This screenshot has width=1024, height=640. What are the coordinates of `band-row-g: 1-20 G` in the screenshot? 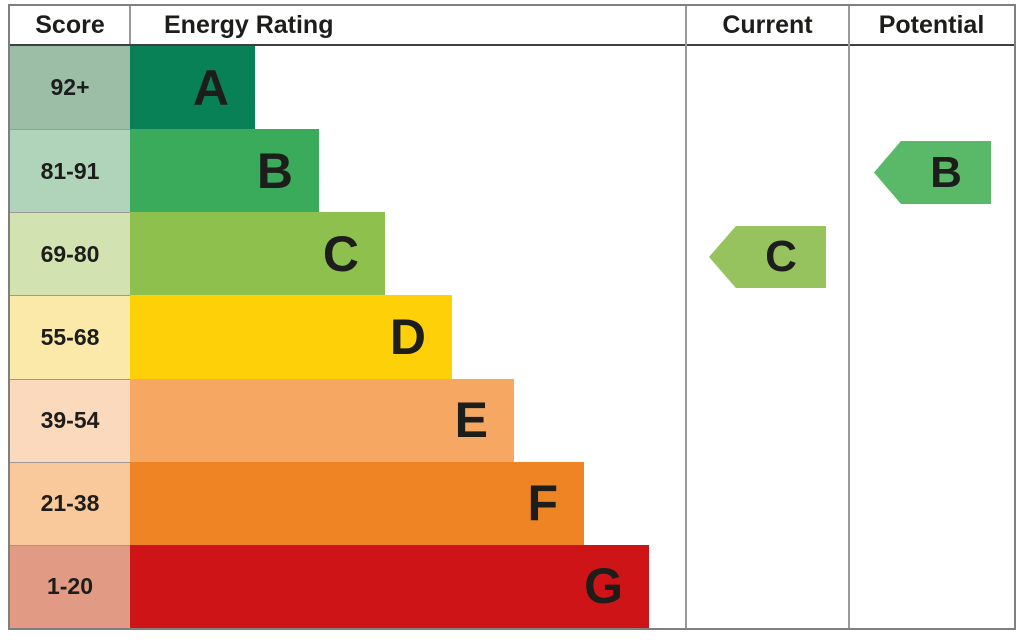 It's located at (512, 586).